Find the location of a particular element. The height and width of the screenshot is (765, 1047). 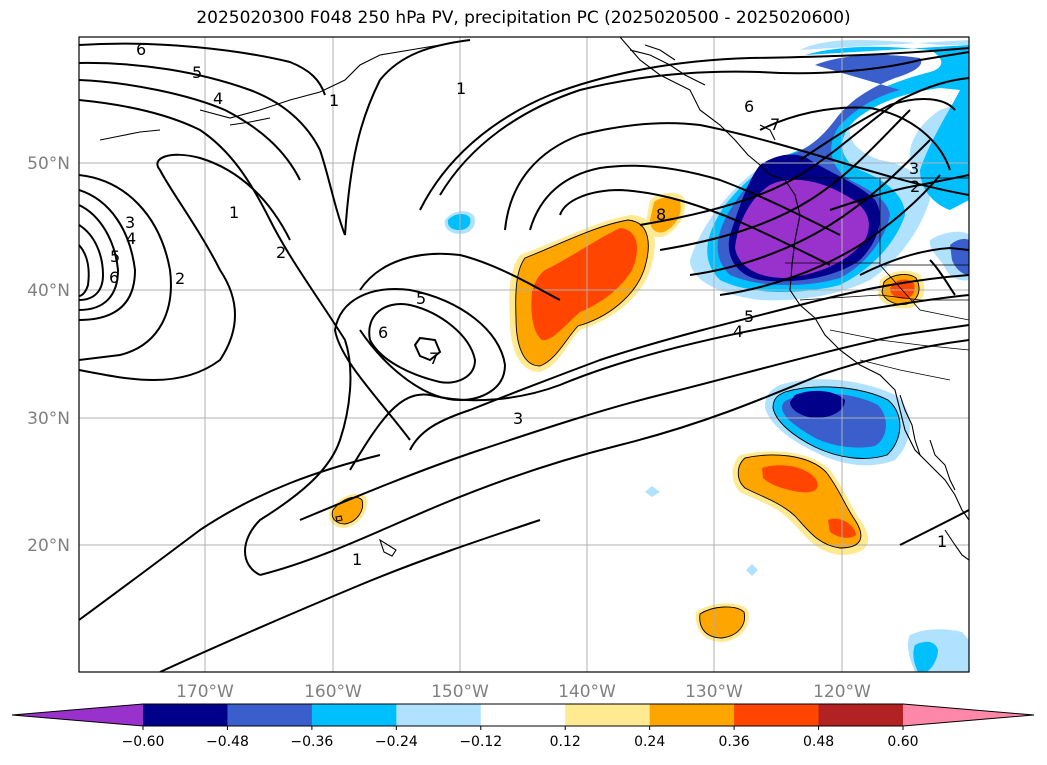

lon-label: 140°W is located at coordinates (587, 692).